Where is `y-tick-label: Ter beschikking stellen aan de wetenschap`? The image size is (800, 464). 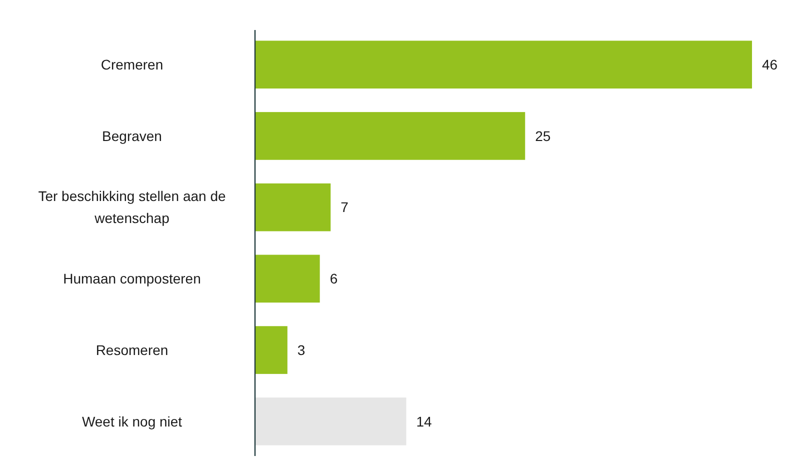
y-tick-label: Ter beschikking stellen aan de wetenschap is located at coordinates (132, 207).